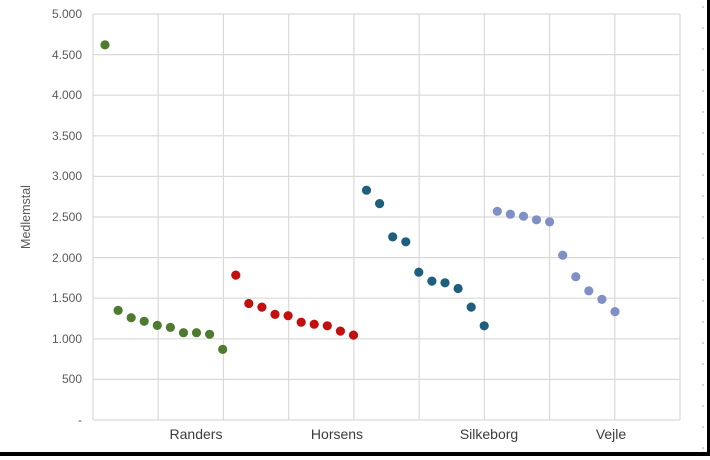 This screenshot has height=460, width=710. What do you see at coordinates (66, 95) in the screenshot?
I see `y-tick-label: 4.000` at bounding box center [66, 95].